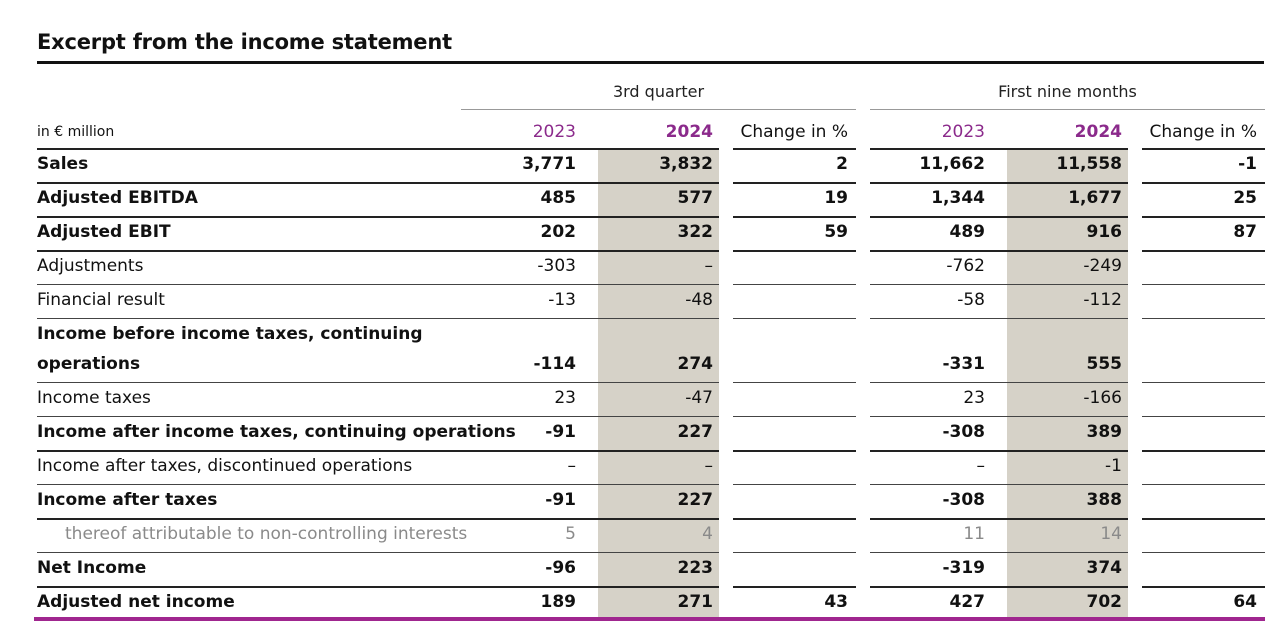 This screenshot has height=640, width=1280. I want to click on unit-label: in € million, so click(76, 132).